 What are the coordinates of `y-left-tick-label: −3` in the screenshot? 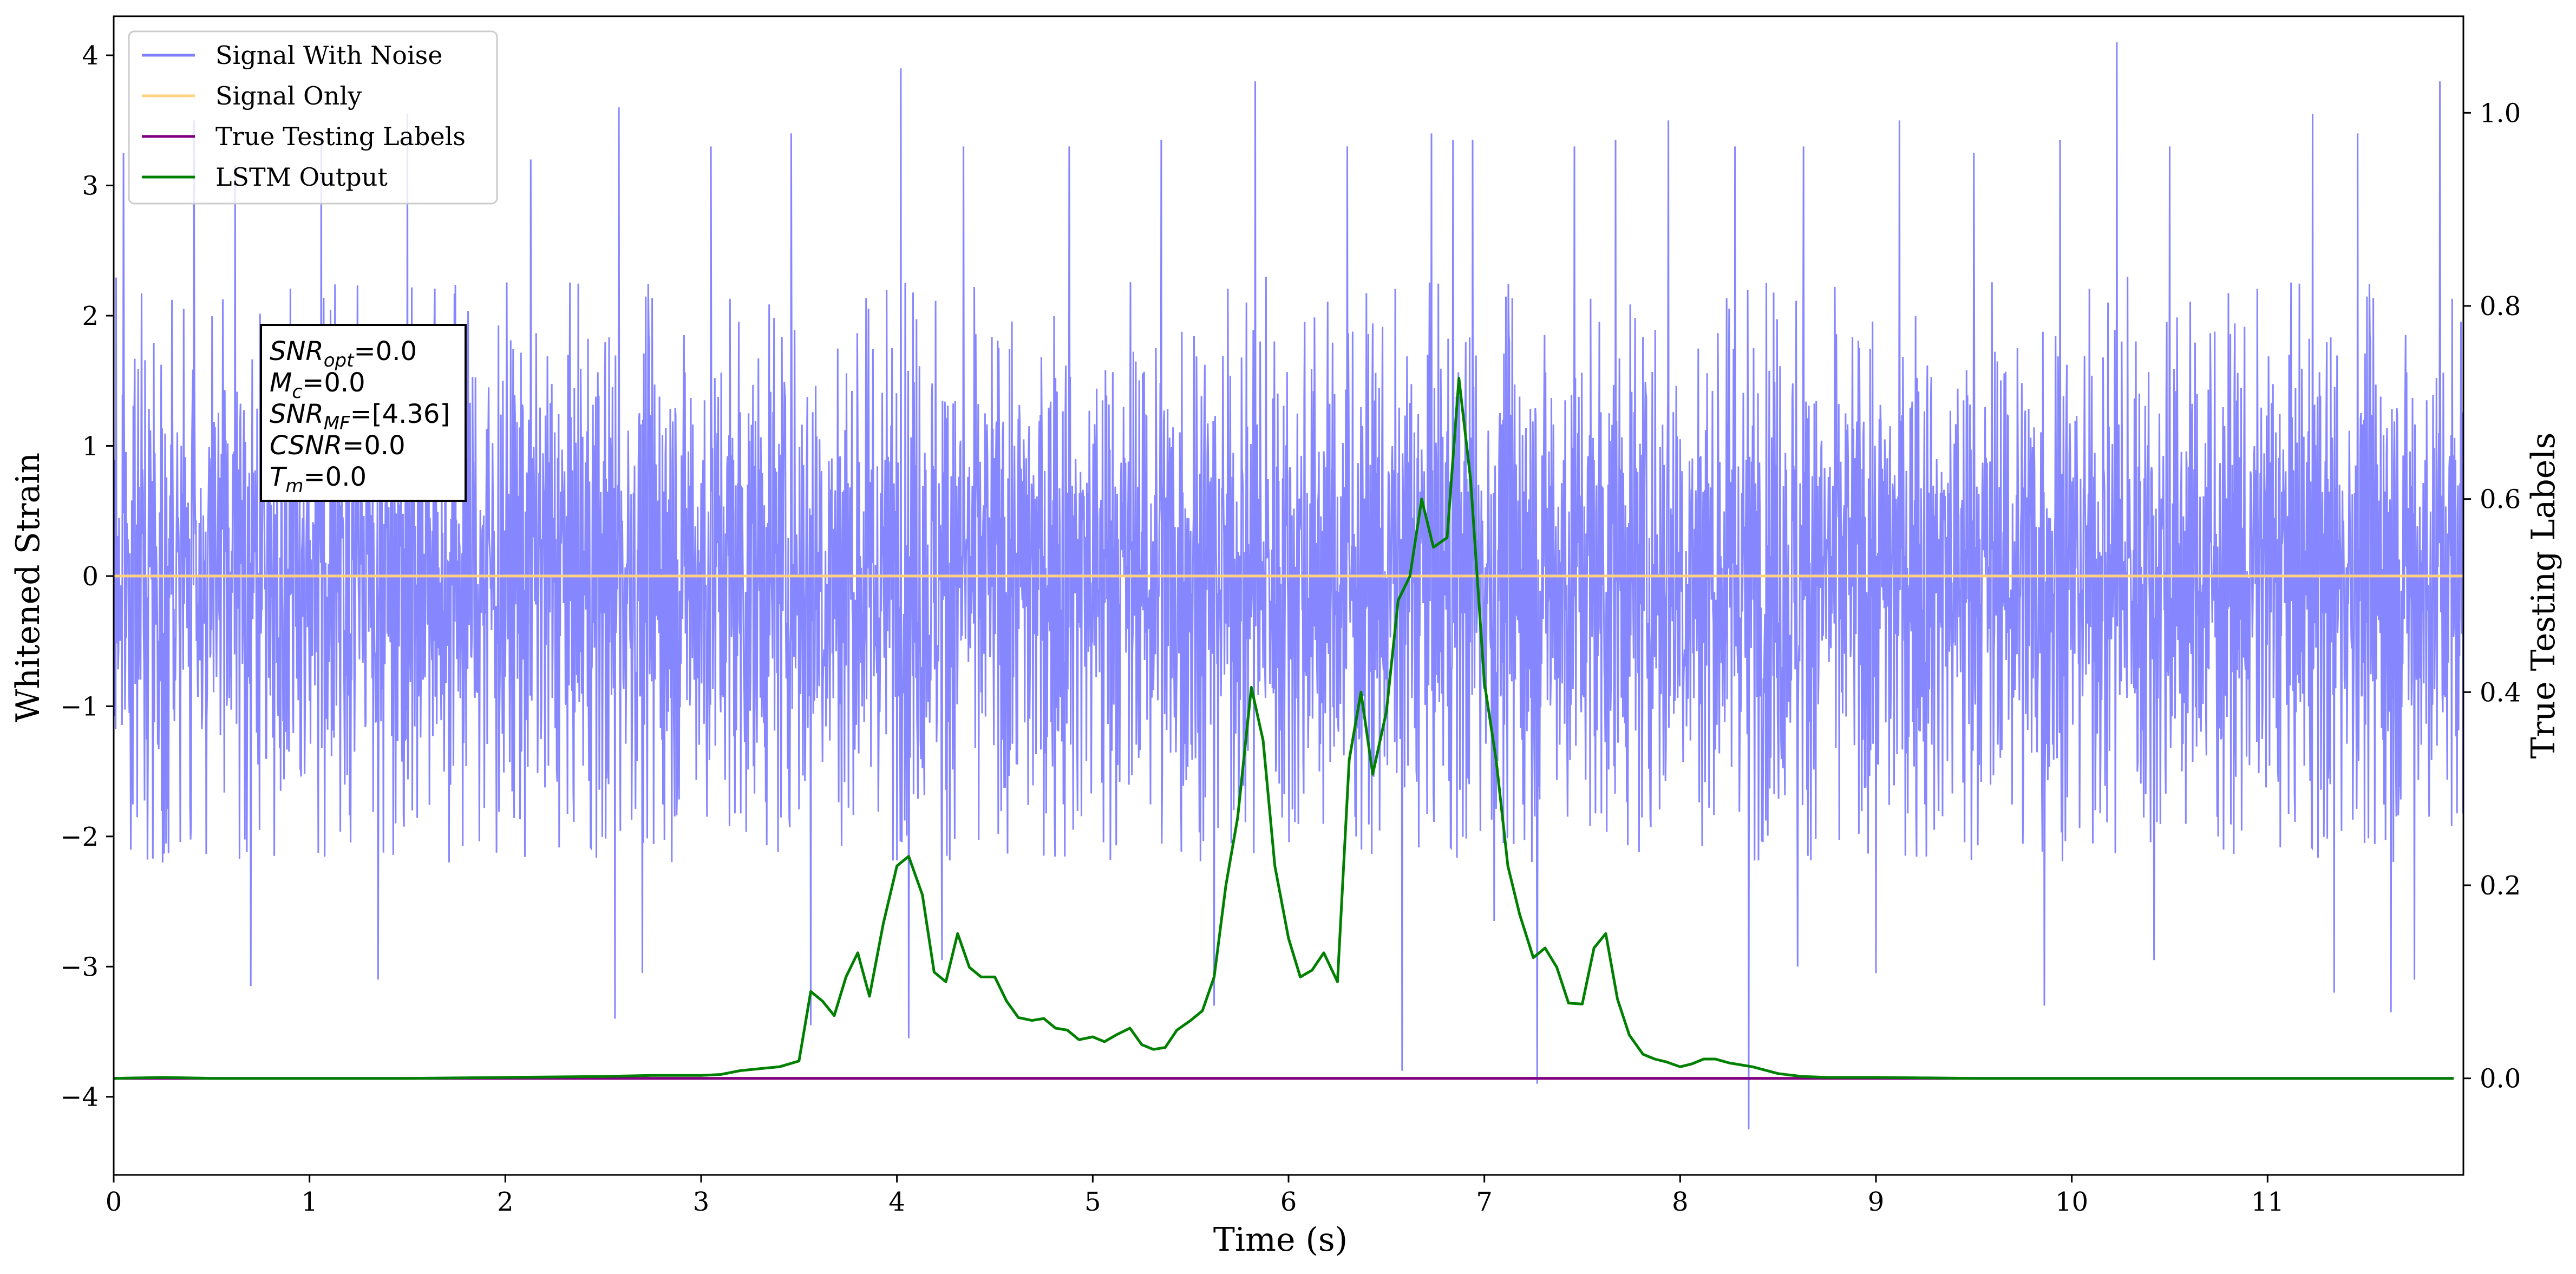 It's located at (79, 967).